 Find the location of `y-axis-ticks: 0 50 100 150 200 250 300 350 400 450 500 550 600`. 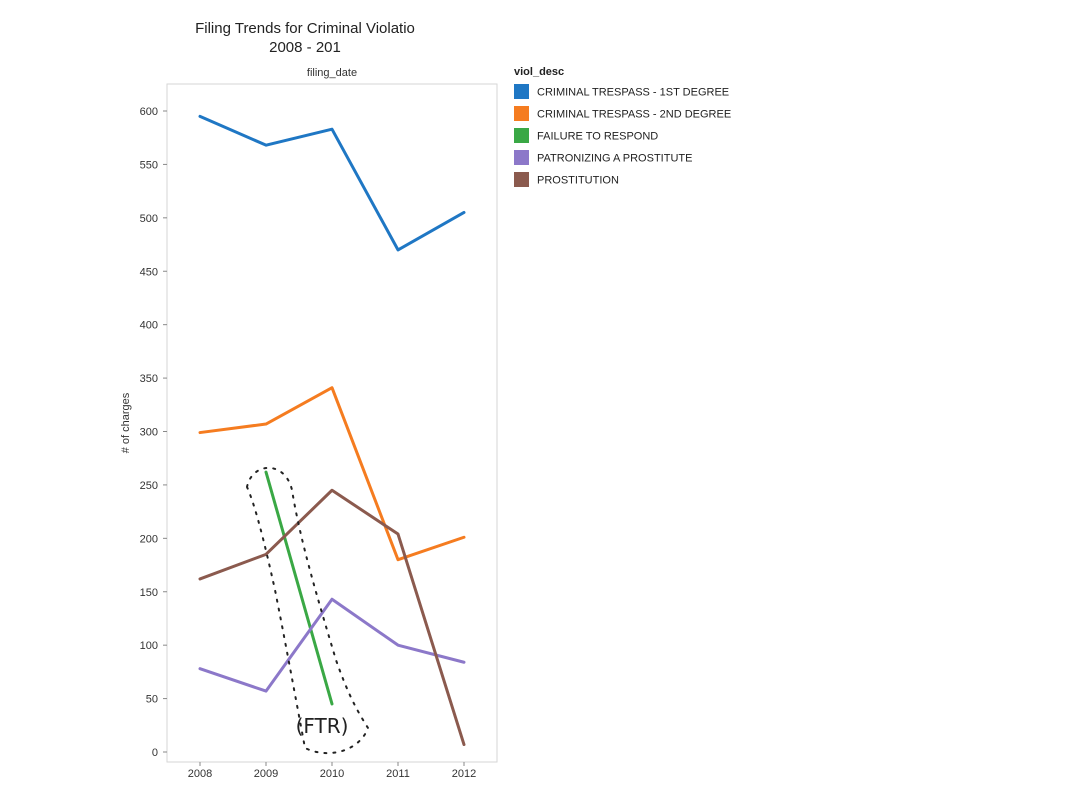

y-axis-ticks: 0 50 100 150 200 250 300 350 400 450 500 550 600 is located at coordinates (153, 432).